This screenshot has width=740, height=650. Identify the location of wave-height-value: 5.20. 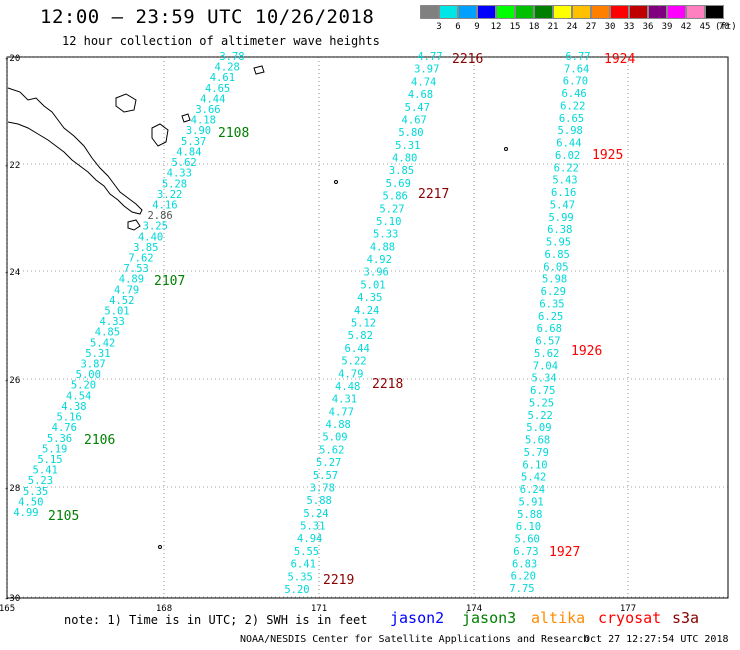
(83, 386).